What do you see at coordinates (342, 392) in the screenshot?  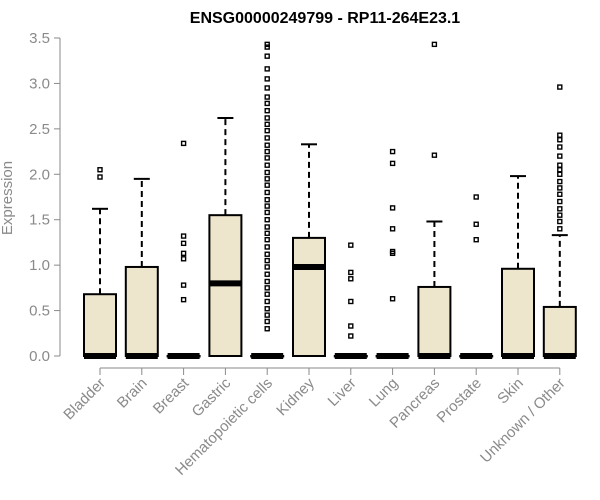 I see `x-tick-label: Liver` at bounding box center [342, 392].